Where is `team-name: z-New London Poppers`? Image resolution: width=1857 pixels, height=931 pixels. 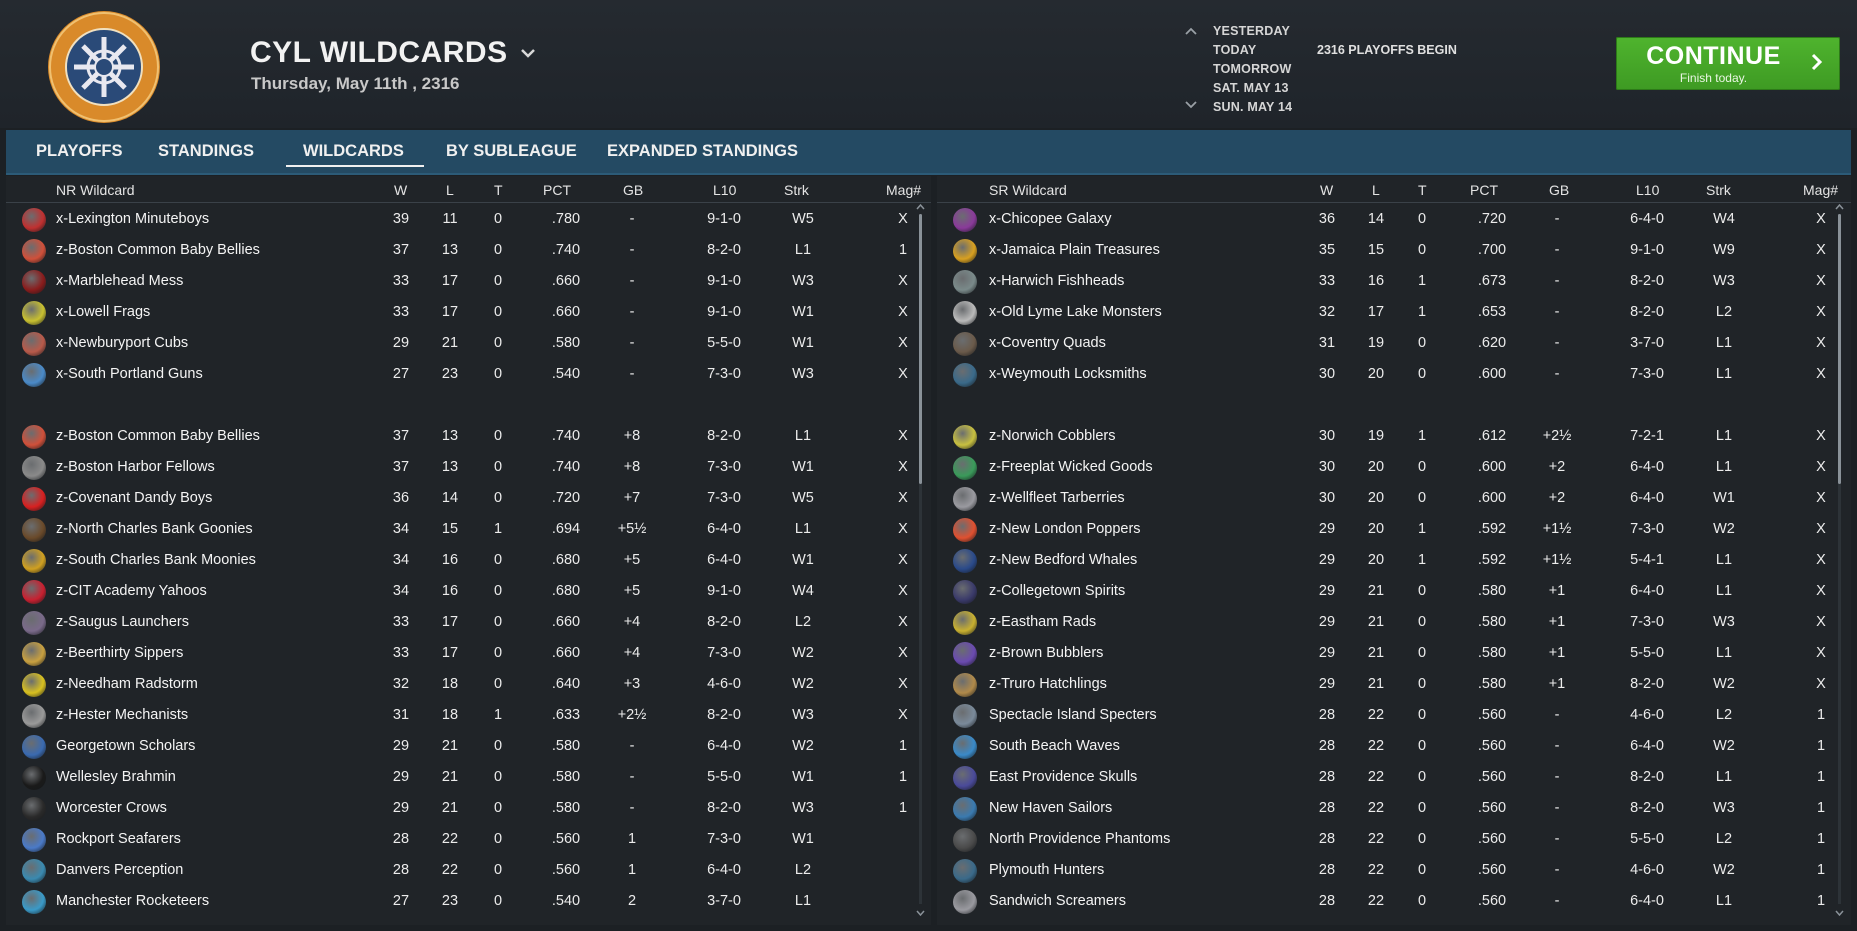 team-name: z-New London Poppers is located at coordinates (1065, 529).